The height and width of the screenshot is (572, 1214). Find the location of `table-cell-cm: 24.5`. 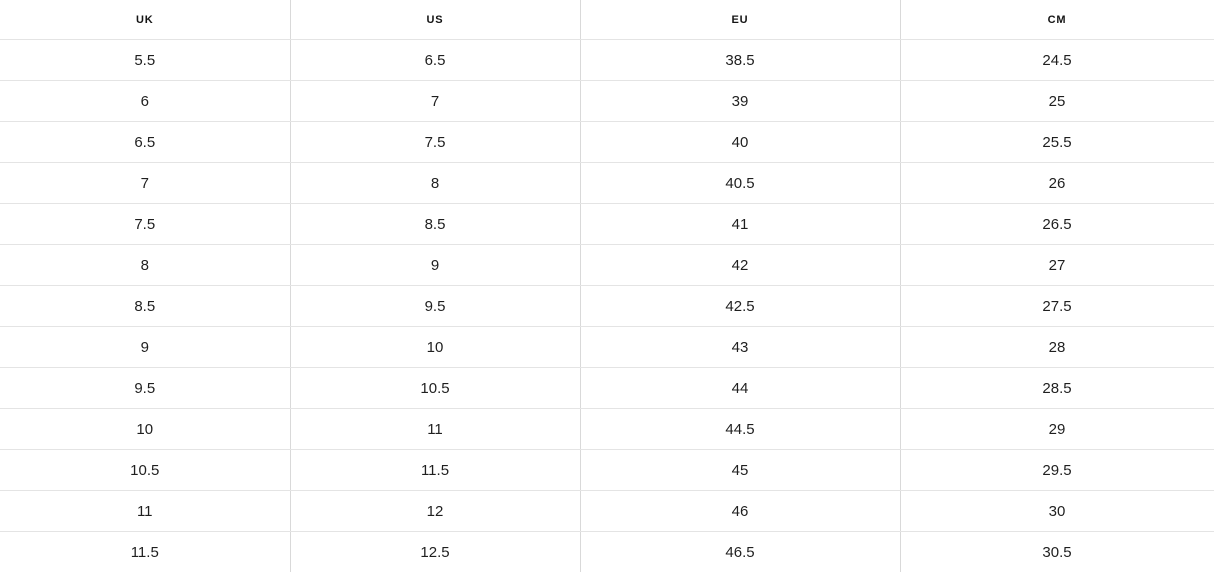

table-cell-cm: 24.5 is located at coordinates (1057, 60).